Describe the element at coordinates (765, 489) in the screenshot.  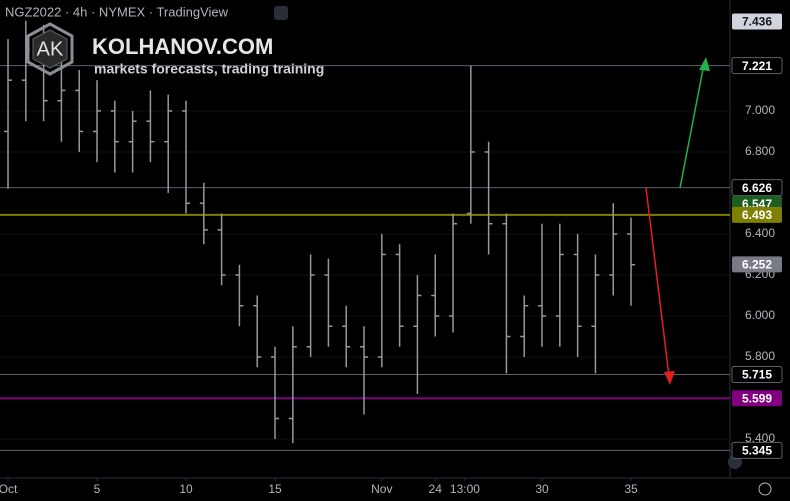
I see `settings-icon` at that location.